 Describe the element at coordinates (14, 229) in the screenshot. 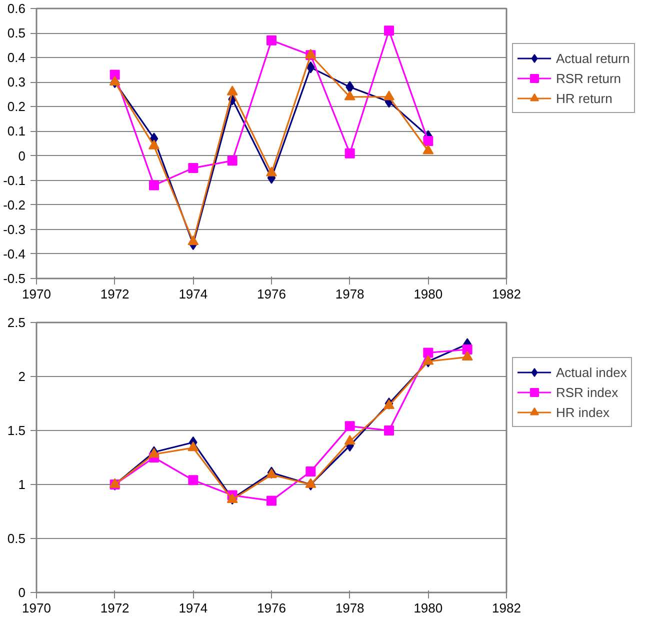

I see `y-tick-label: -0.3` at that location.